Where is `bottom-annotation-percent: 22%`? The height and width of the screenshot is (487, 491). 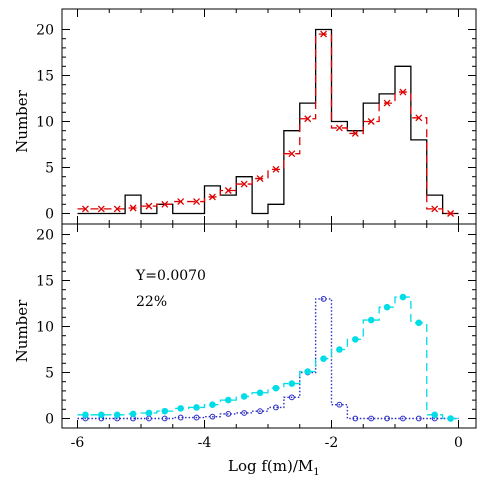
bottom-annotation-percent: 22% is located at coordinates (151, 302).